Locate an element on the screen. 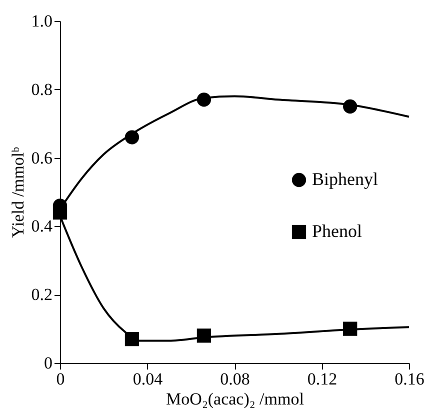 The image size is (442, 413). x-tick-label: 0.16 is located at coordinates (409, 379).